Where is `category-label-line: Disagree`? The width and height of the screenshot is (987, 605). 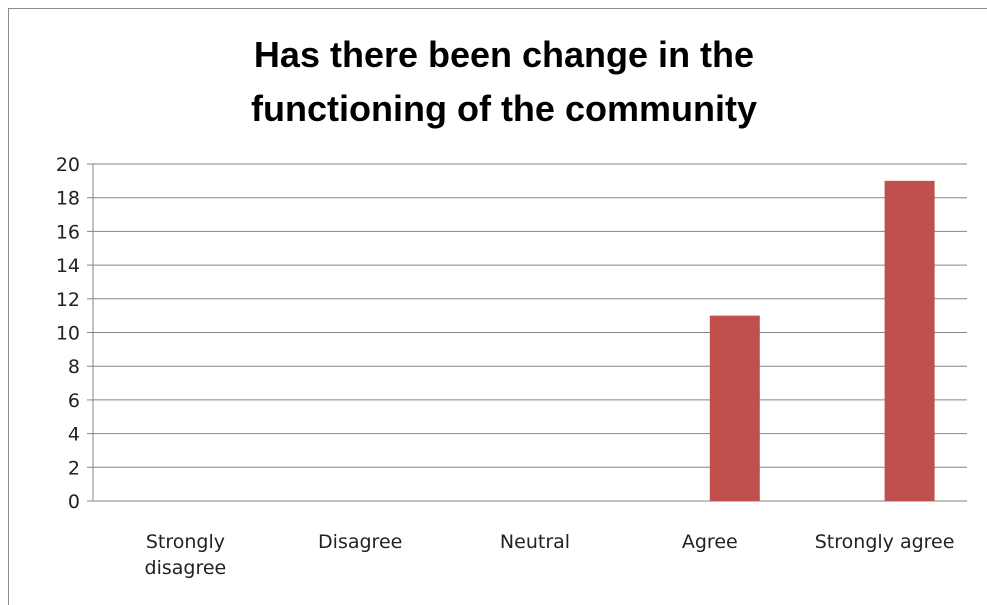
category-label-line: Disagree is located at coordinates (360, 542).